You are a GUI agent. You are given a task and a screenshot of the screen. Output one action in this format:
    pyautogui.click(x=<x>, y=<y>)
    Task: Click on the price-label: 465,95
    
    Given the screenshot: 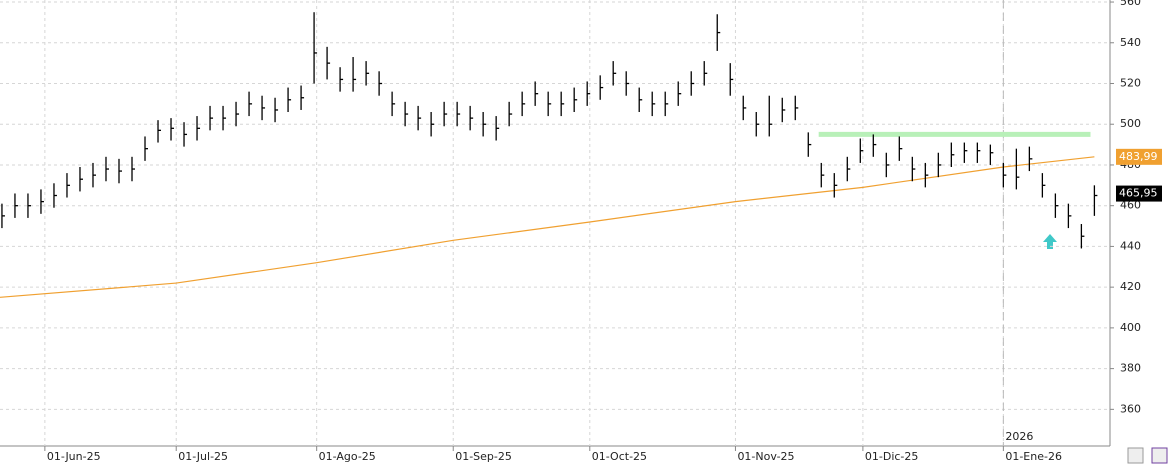 What is the action you would take?
    pyautogui.click(x=1138, y=193)
    